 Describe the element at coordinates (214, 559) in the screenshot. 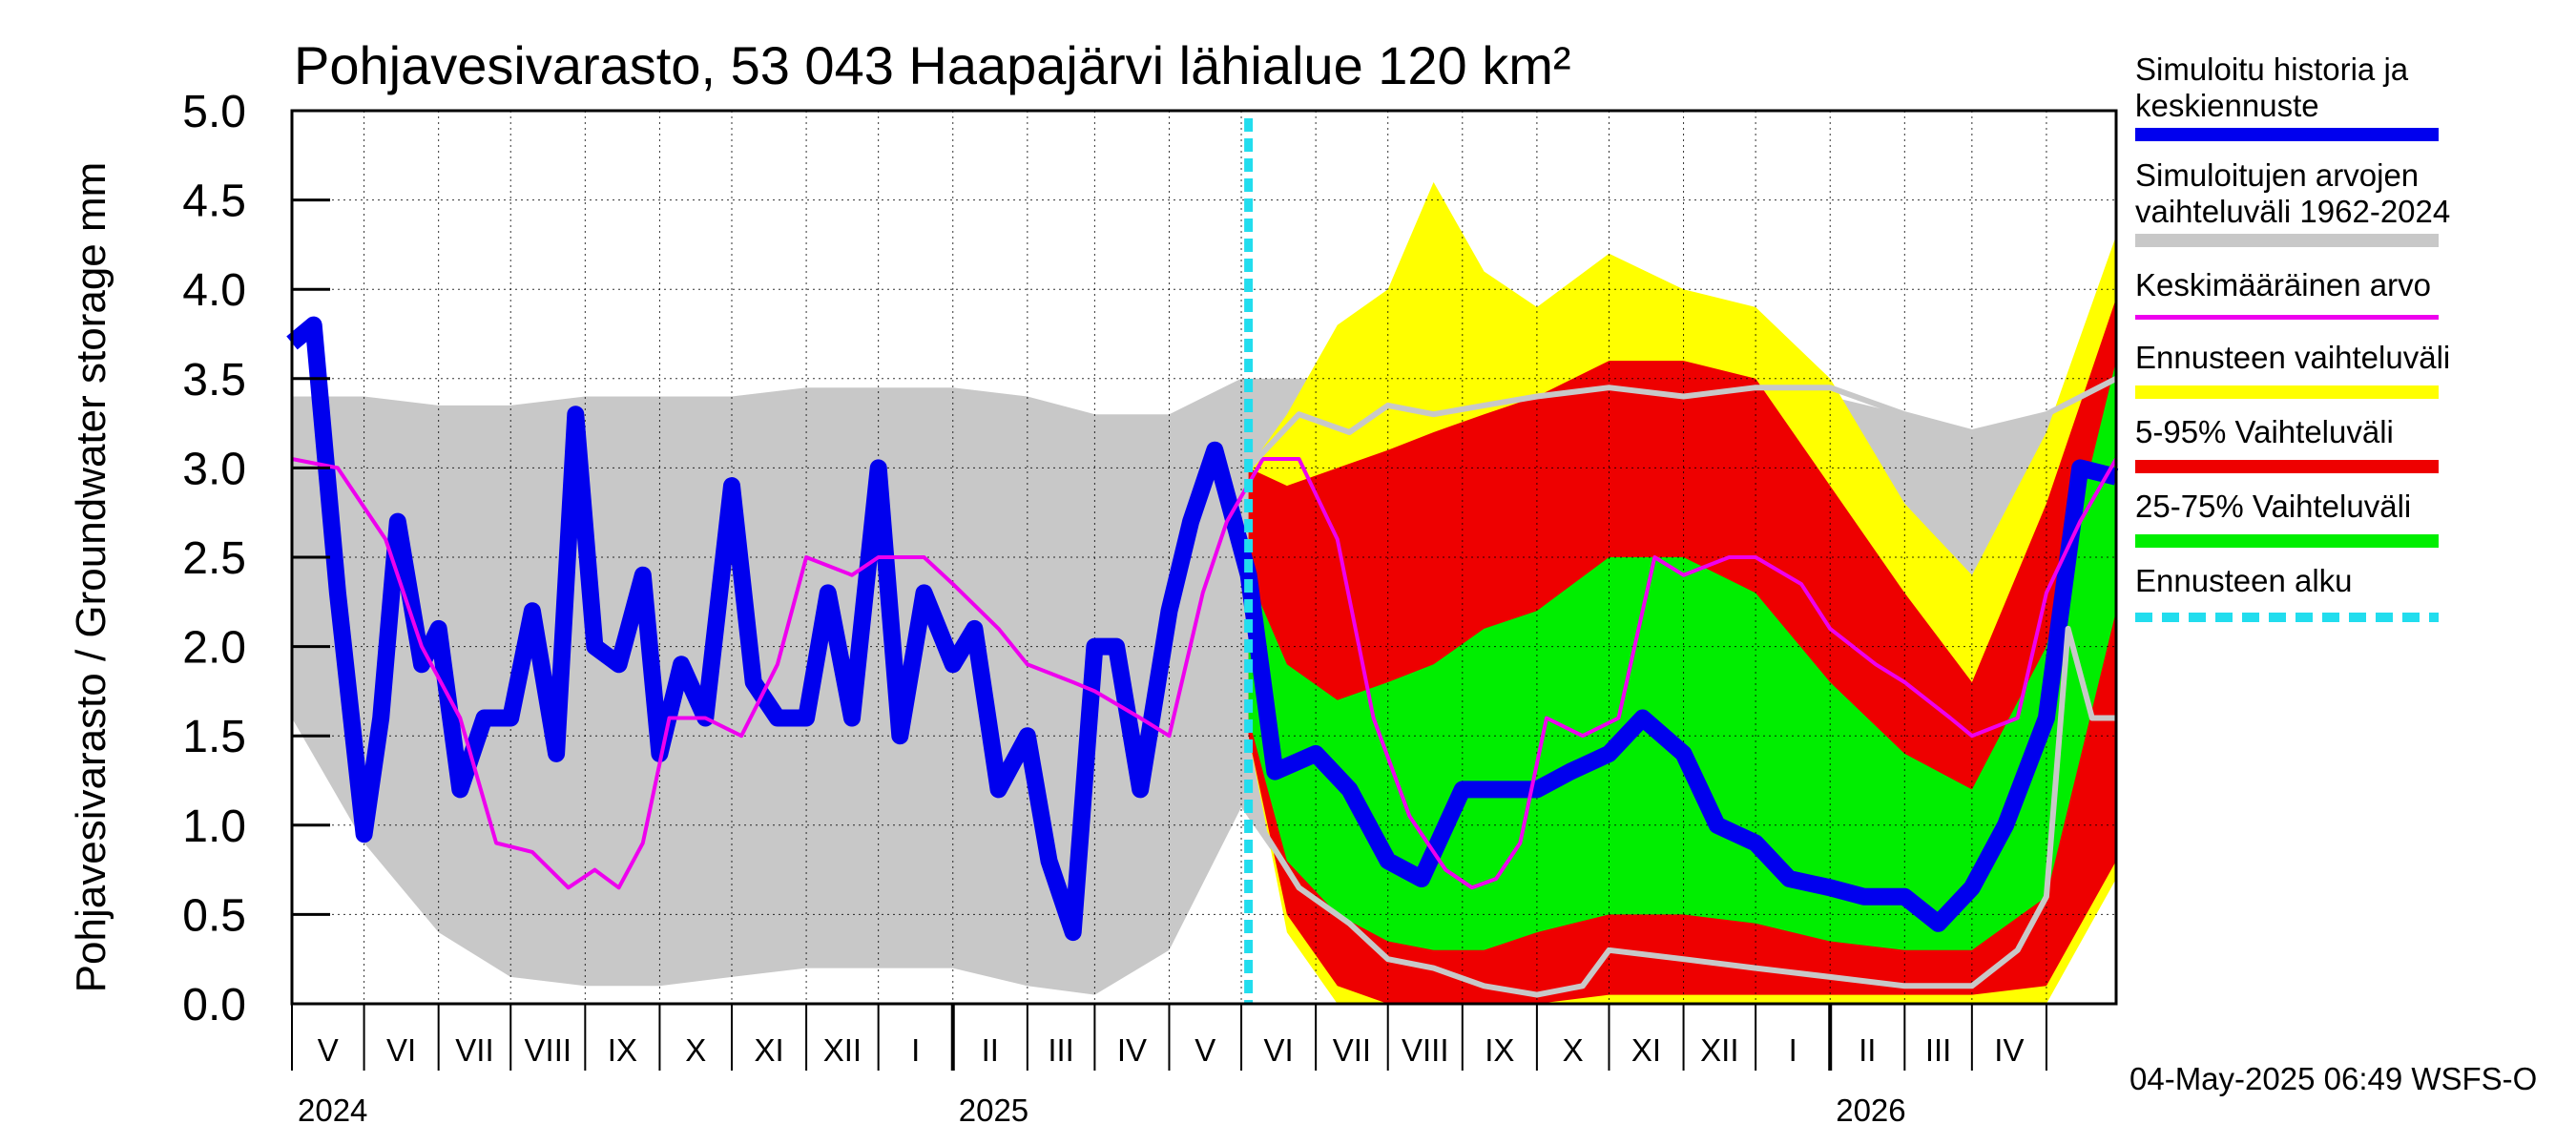

I see `y-tick-label: 2.5` at that location.